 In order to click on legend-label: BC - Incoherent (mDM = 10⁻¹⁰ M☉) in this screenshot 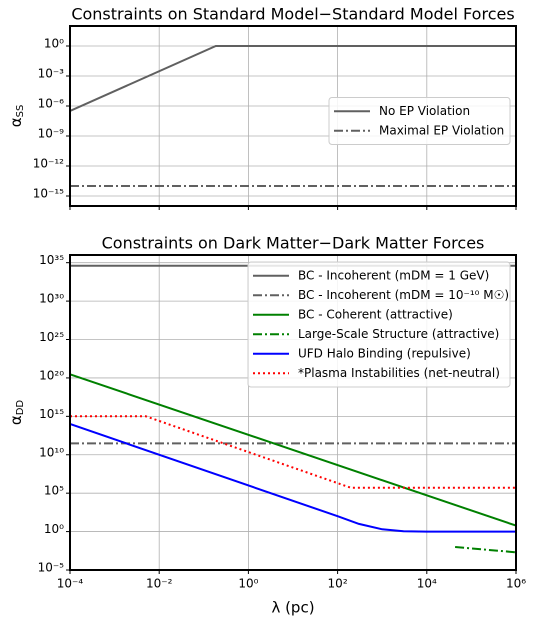, I will do `click(403, 295)`.